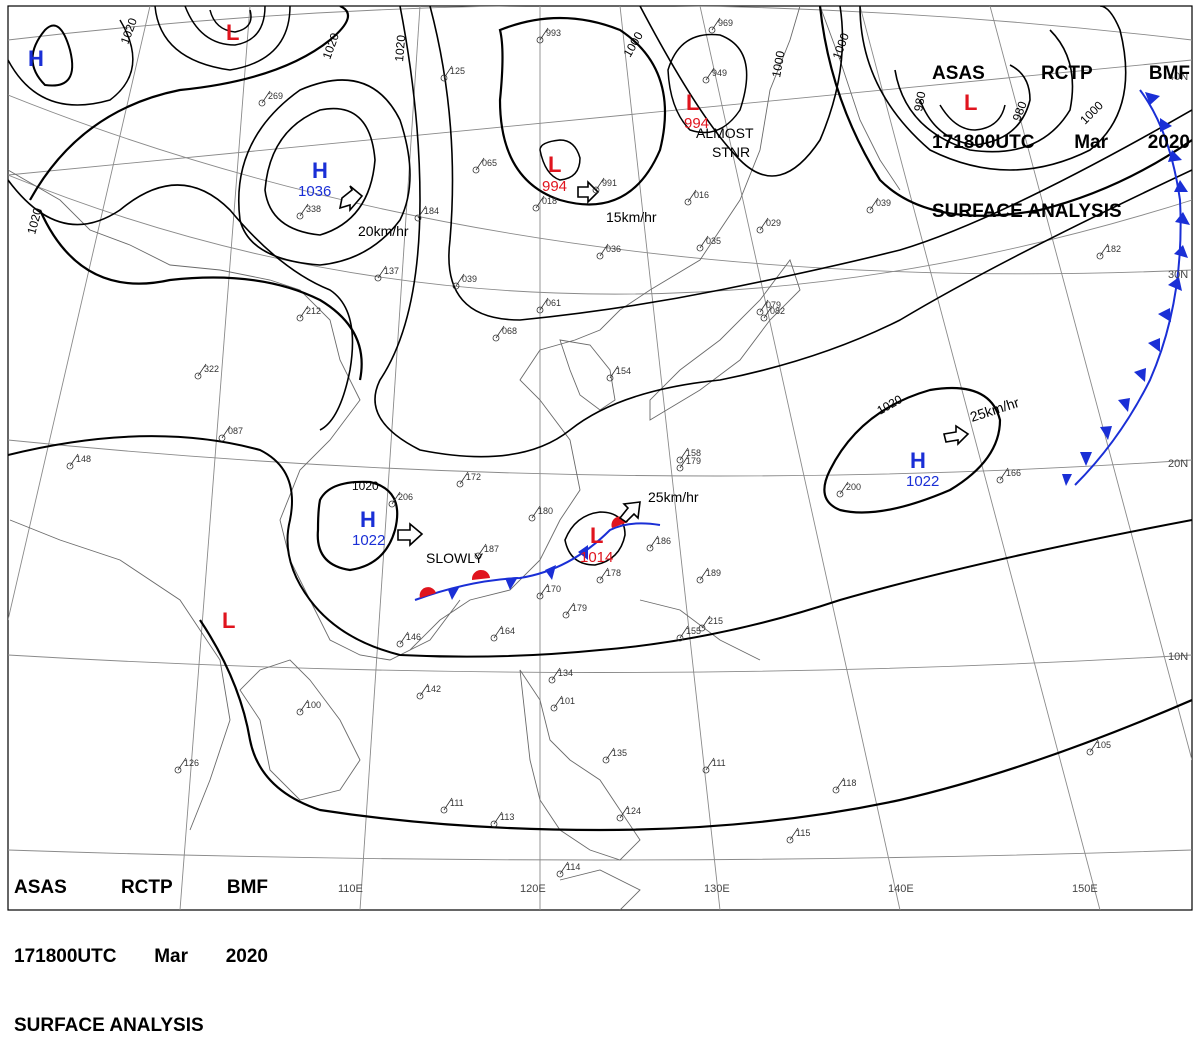 Image resolution: width=1200 pixels, height=1060 pixels. Describe the element at coordinates (313, 209) in the screenshot. I see `station-pressure-label: 338` at that location.